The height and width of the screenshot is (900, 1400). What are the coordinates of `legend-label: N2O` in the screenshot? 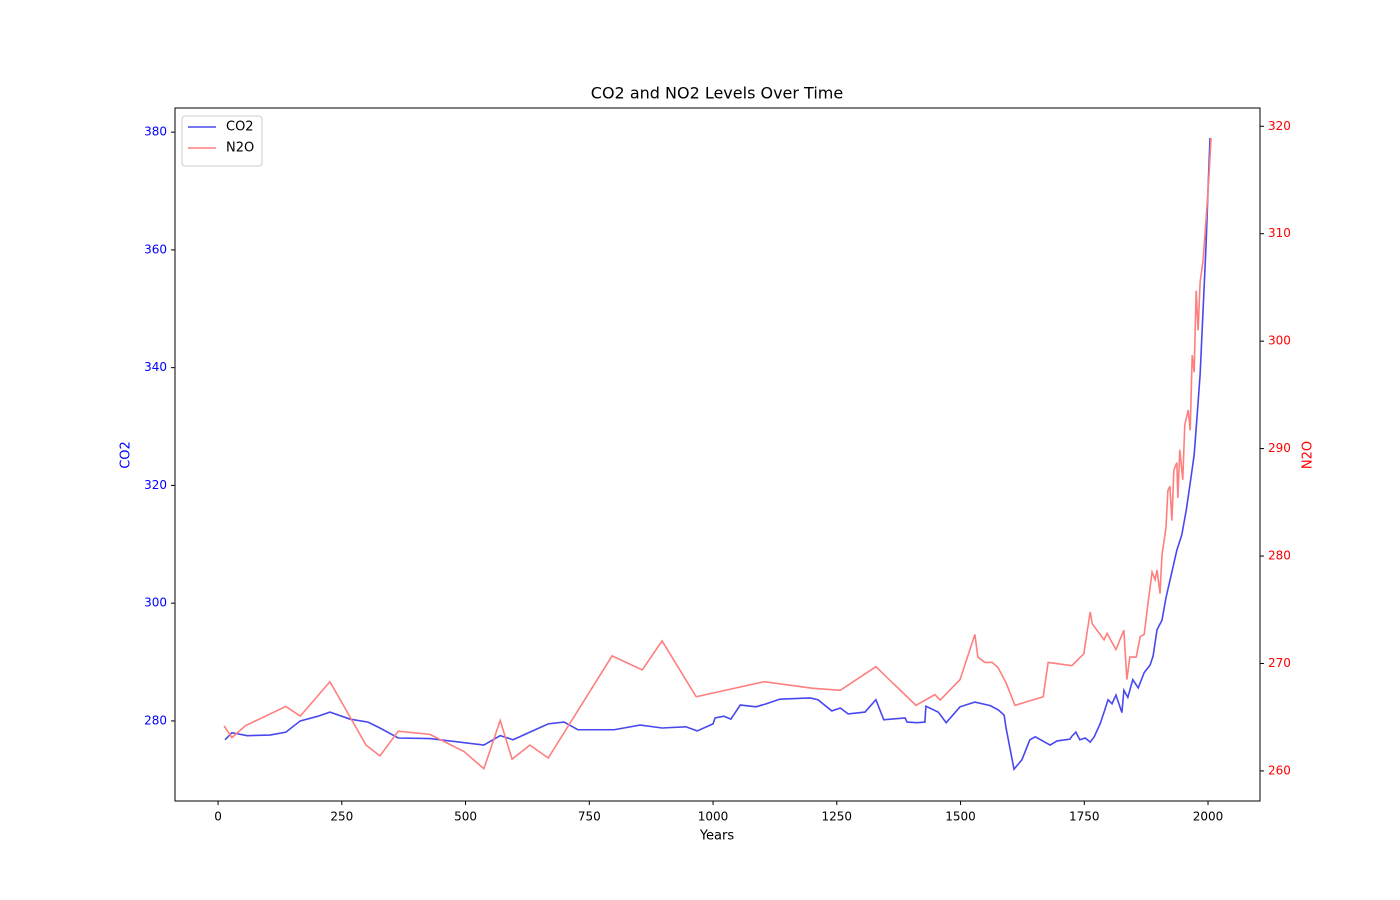 It's located at (240, 148).